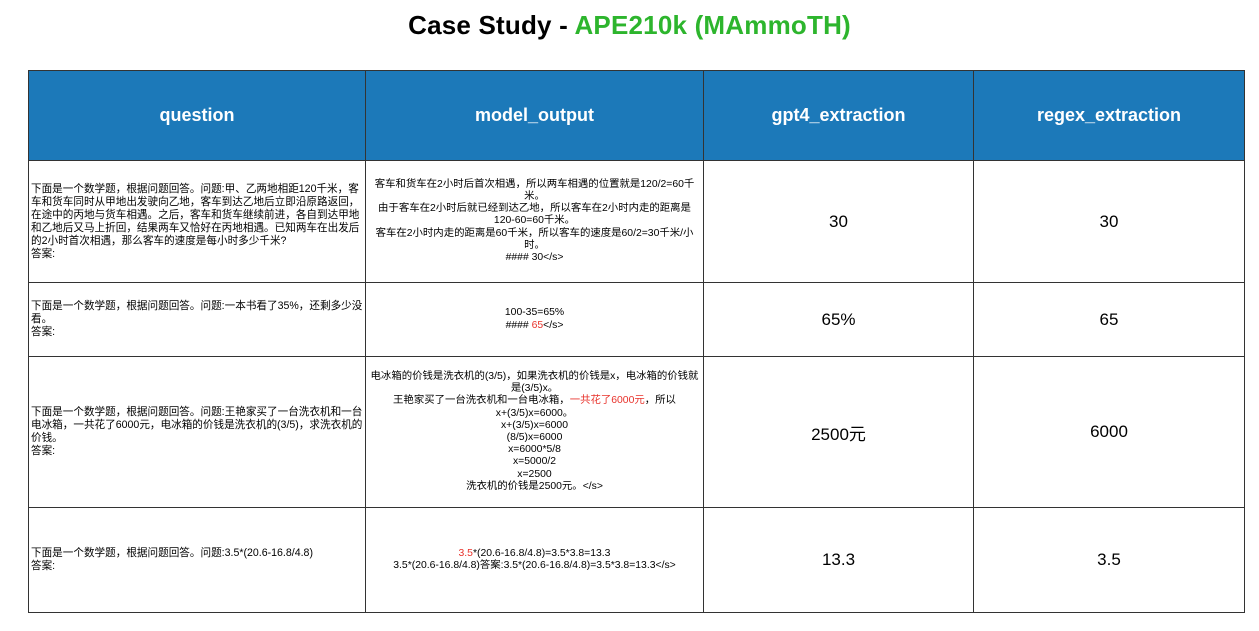 The width and height of the screenshot is (1259, 631). I want to click on page-title: Case Study - APE210k (MAmmoTH), so click(629, 25).